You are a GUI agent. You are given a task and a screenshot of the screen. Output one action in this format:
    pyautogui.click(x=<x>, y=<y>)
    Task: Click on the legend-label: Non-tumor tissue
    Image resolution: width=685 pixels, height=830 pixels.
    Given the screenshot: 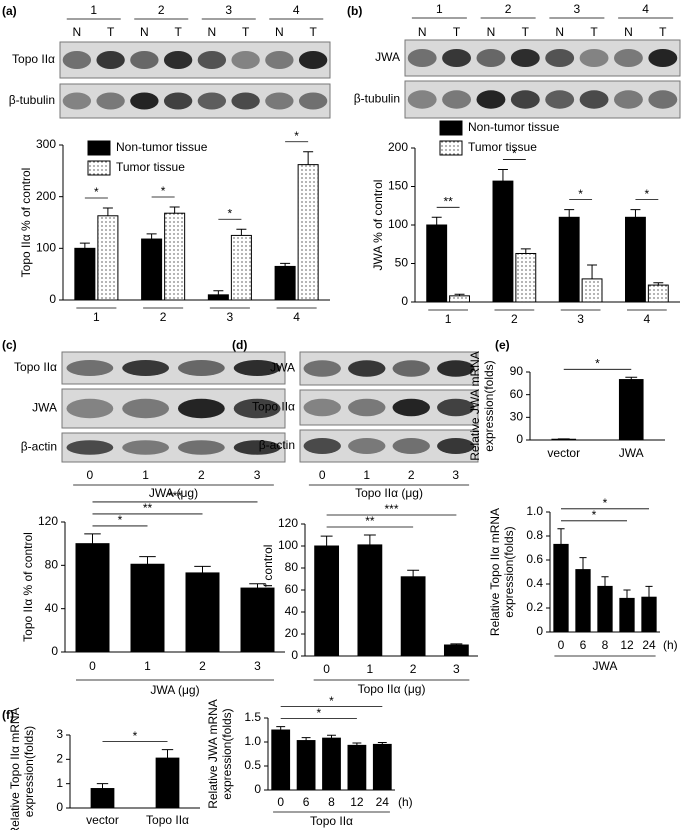 What is the action you would take?
    pyautogui.click(x=514, y=127)
    